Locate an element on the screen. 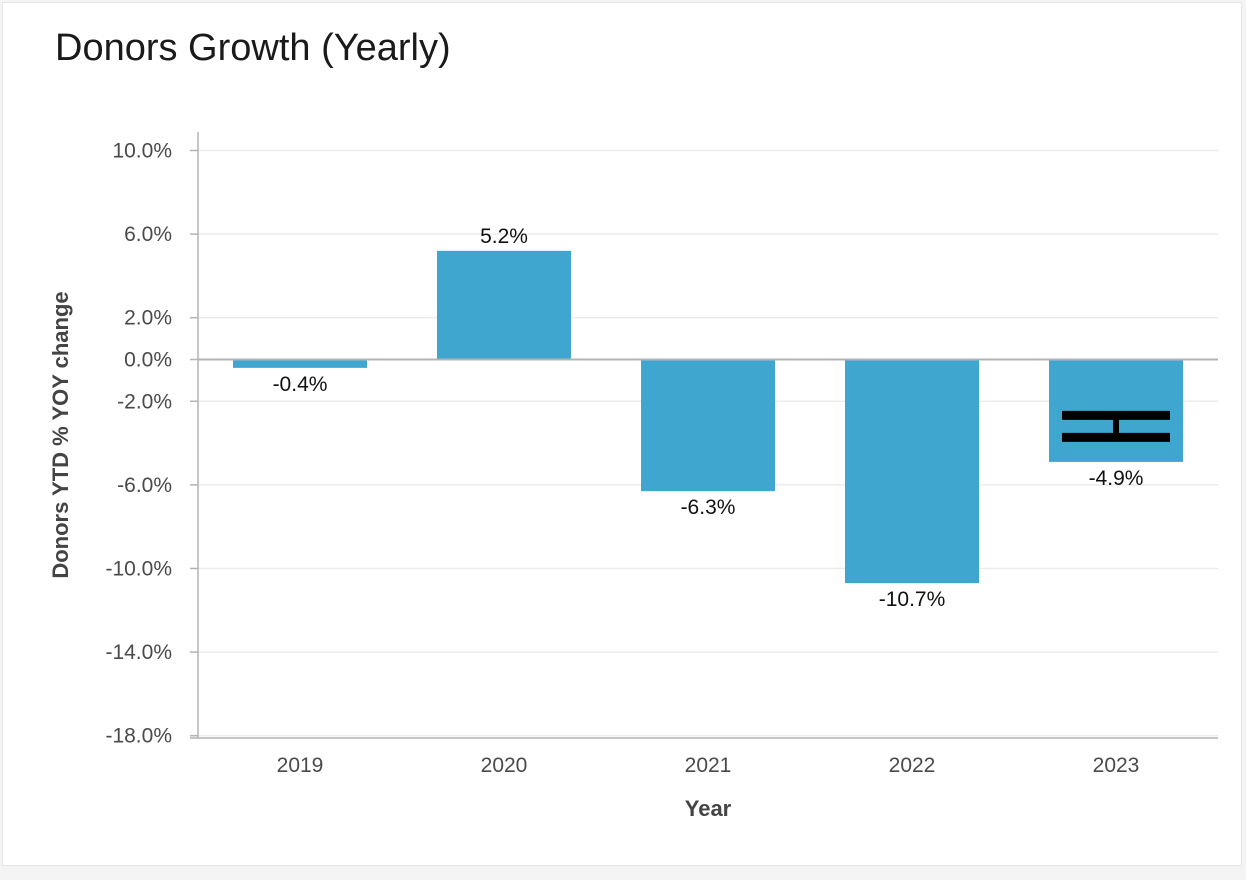  y-tick-label: -10.0% is located at coordinates (138, 569).